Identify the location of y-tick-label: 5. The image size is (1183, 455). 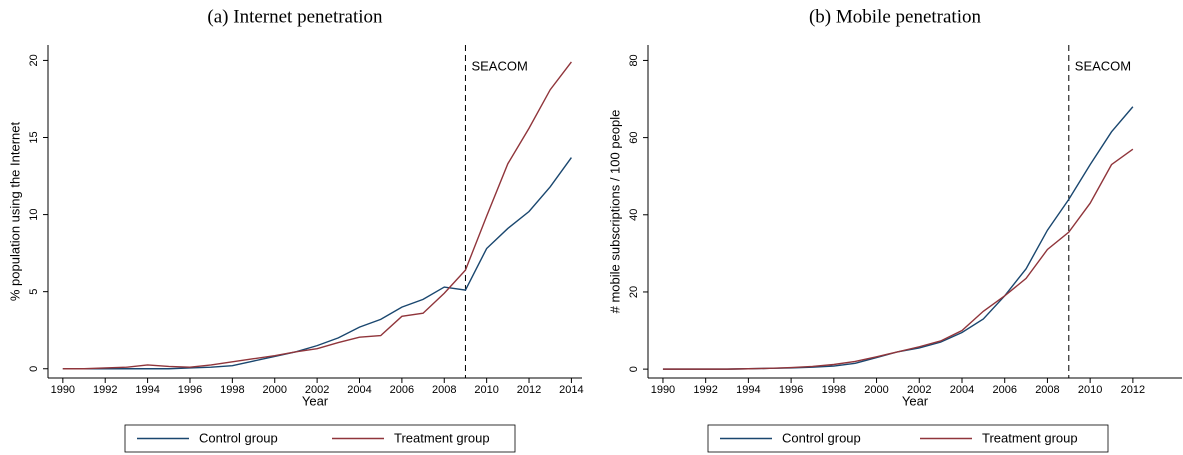
(34, 292).